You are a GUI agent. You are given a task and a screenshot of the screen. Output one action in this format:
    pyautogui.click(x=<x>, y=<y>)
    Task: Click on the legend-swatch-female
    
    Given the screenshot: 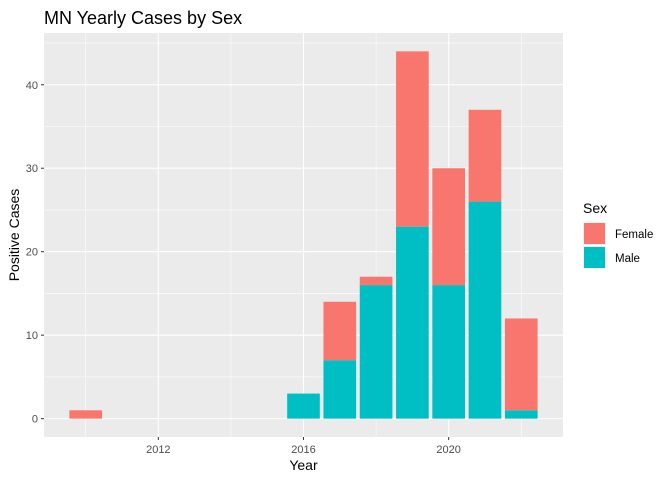 What is the action you would take?
    pyautogui.click(x=594, y=233)
    